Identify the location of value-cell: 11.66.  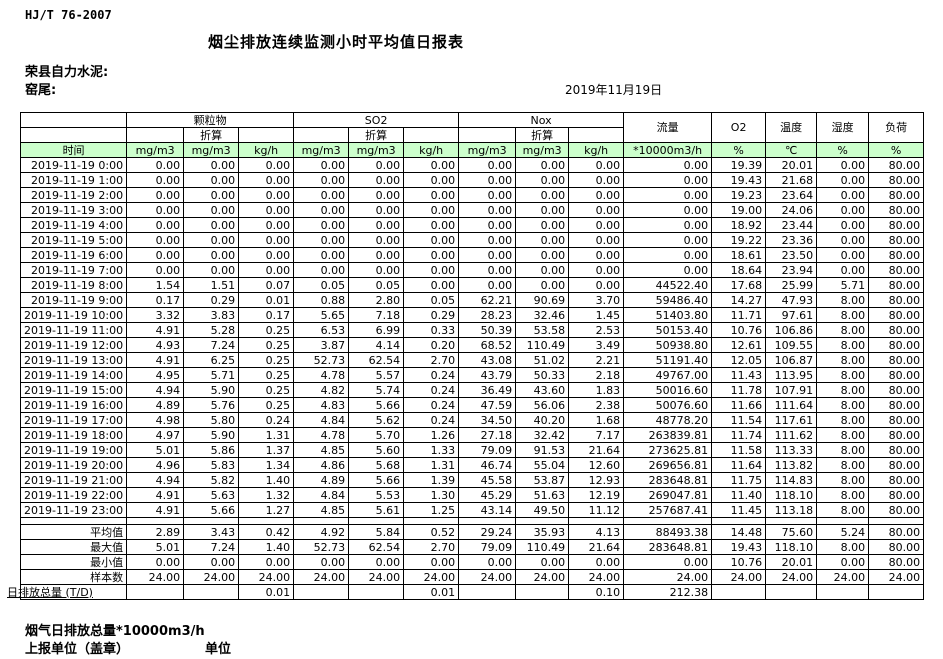
(739, 405).